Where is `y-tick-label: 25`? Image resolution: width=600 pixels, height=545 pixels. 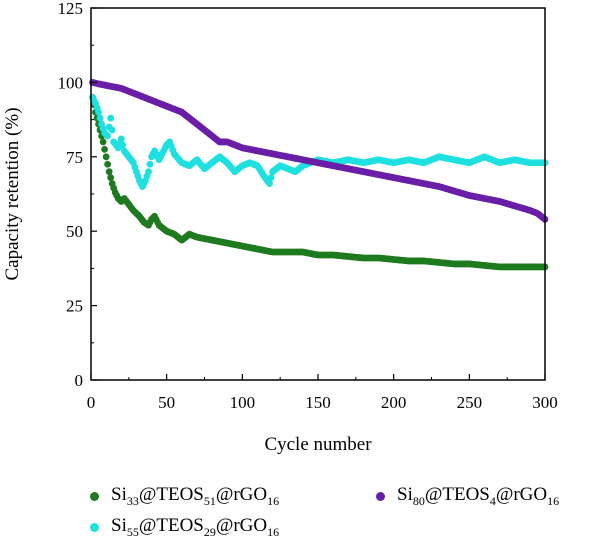
y-tick-label: 25 is located at coordinates (74, 306).